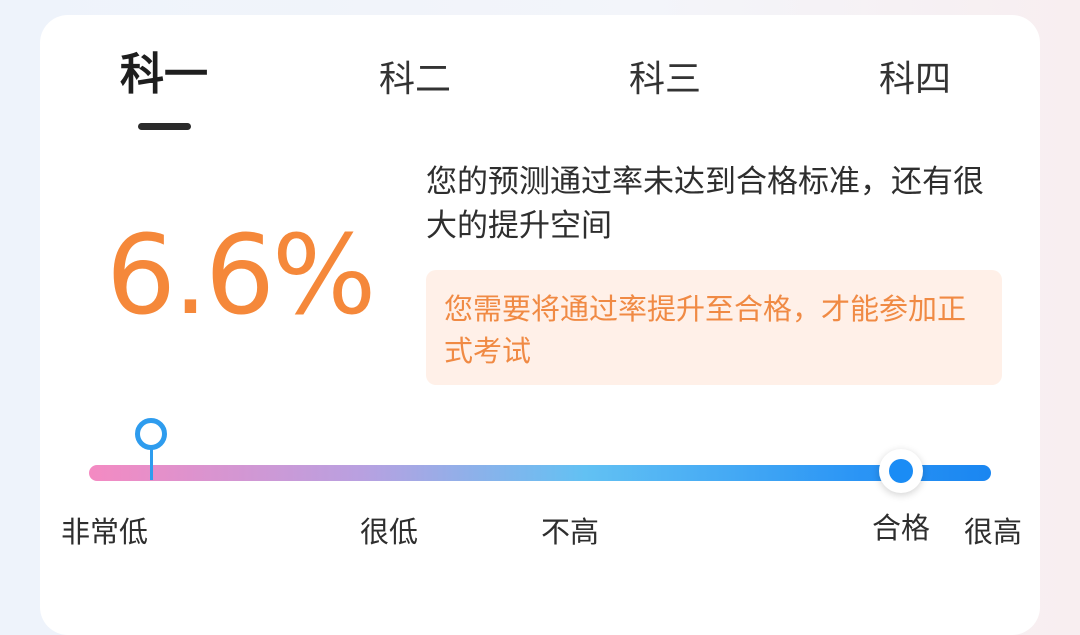  What do you see at coordinates (414, 79) in the screenshot?
I see `tab-subject-2: 科二` at bounding box center [414, 79].